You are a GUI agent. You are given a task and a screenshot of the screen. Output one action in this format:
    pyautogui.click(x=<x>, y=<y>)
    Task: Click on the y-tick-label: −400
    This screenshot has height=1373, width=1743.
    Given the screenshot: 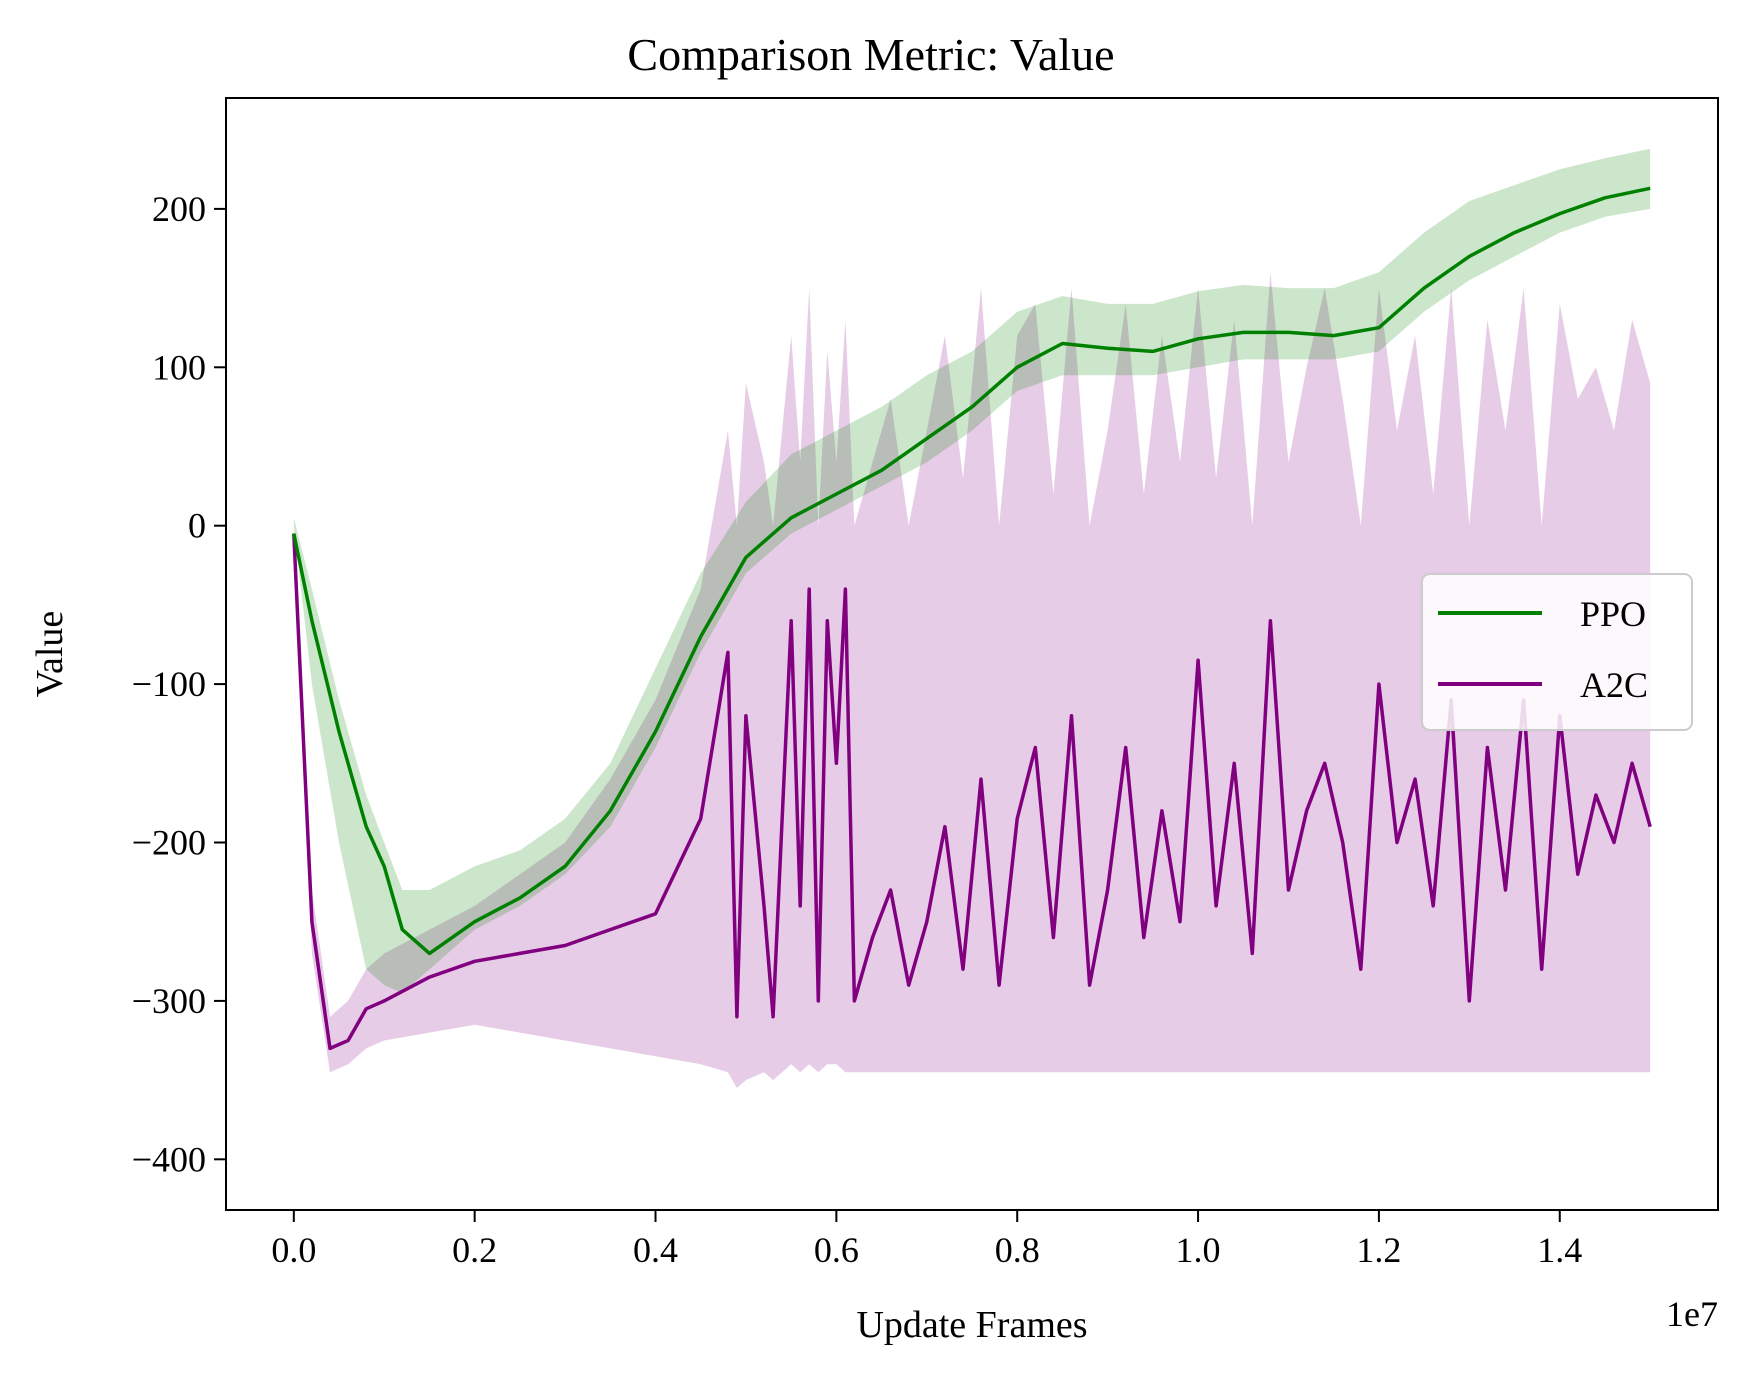 What is the action you would take?
    pyautogui.click(x=169, y=1159)
    